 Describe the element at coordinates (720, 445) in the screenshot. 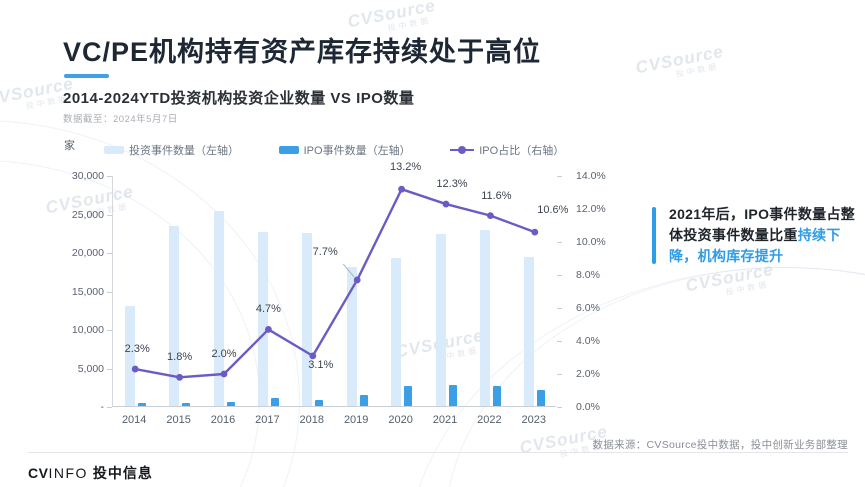

I see `data-source-note: 数据来源：CVSource投中数据，投中创新业务部整理` at that location.